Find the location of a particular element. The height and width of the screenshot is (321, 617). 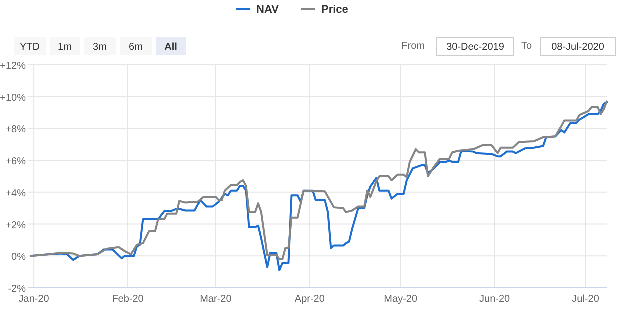

legend-label: Price is located at coordinates (335, 10).